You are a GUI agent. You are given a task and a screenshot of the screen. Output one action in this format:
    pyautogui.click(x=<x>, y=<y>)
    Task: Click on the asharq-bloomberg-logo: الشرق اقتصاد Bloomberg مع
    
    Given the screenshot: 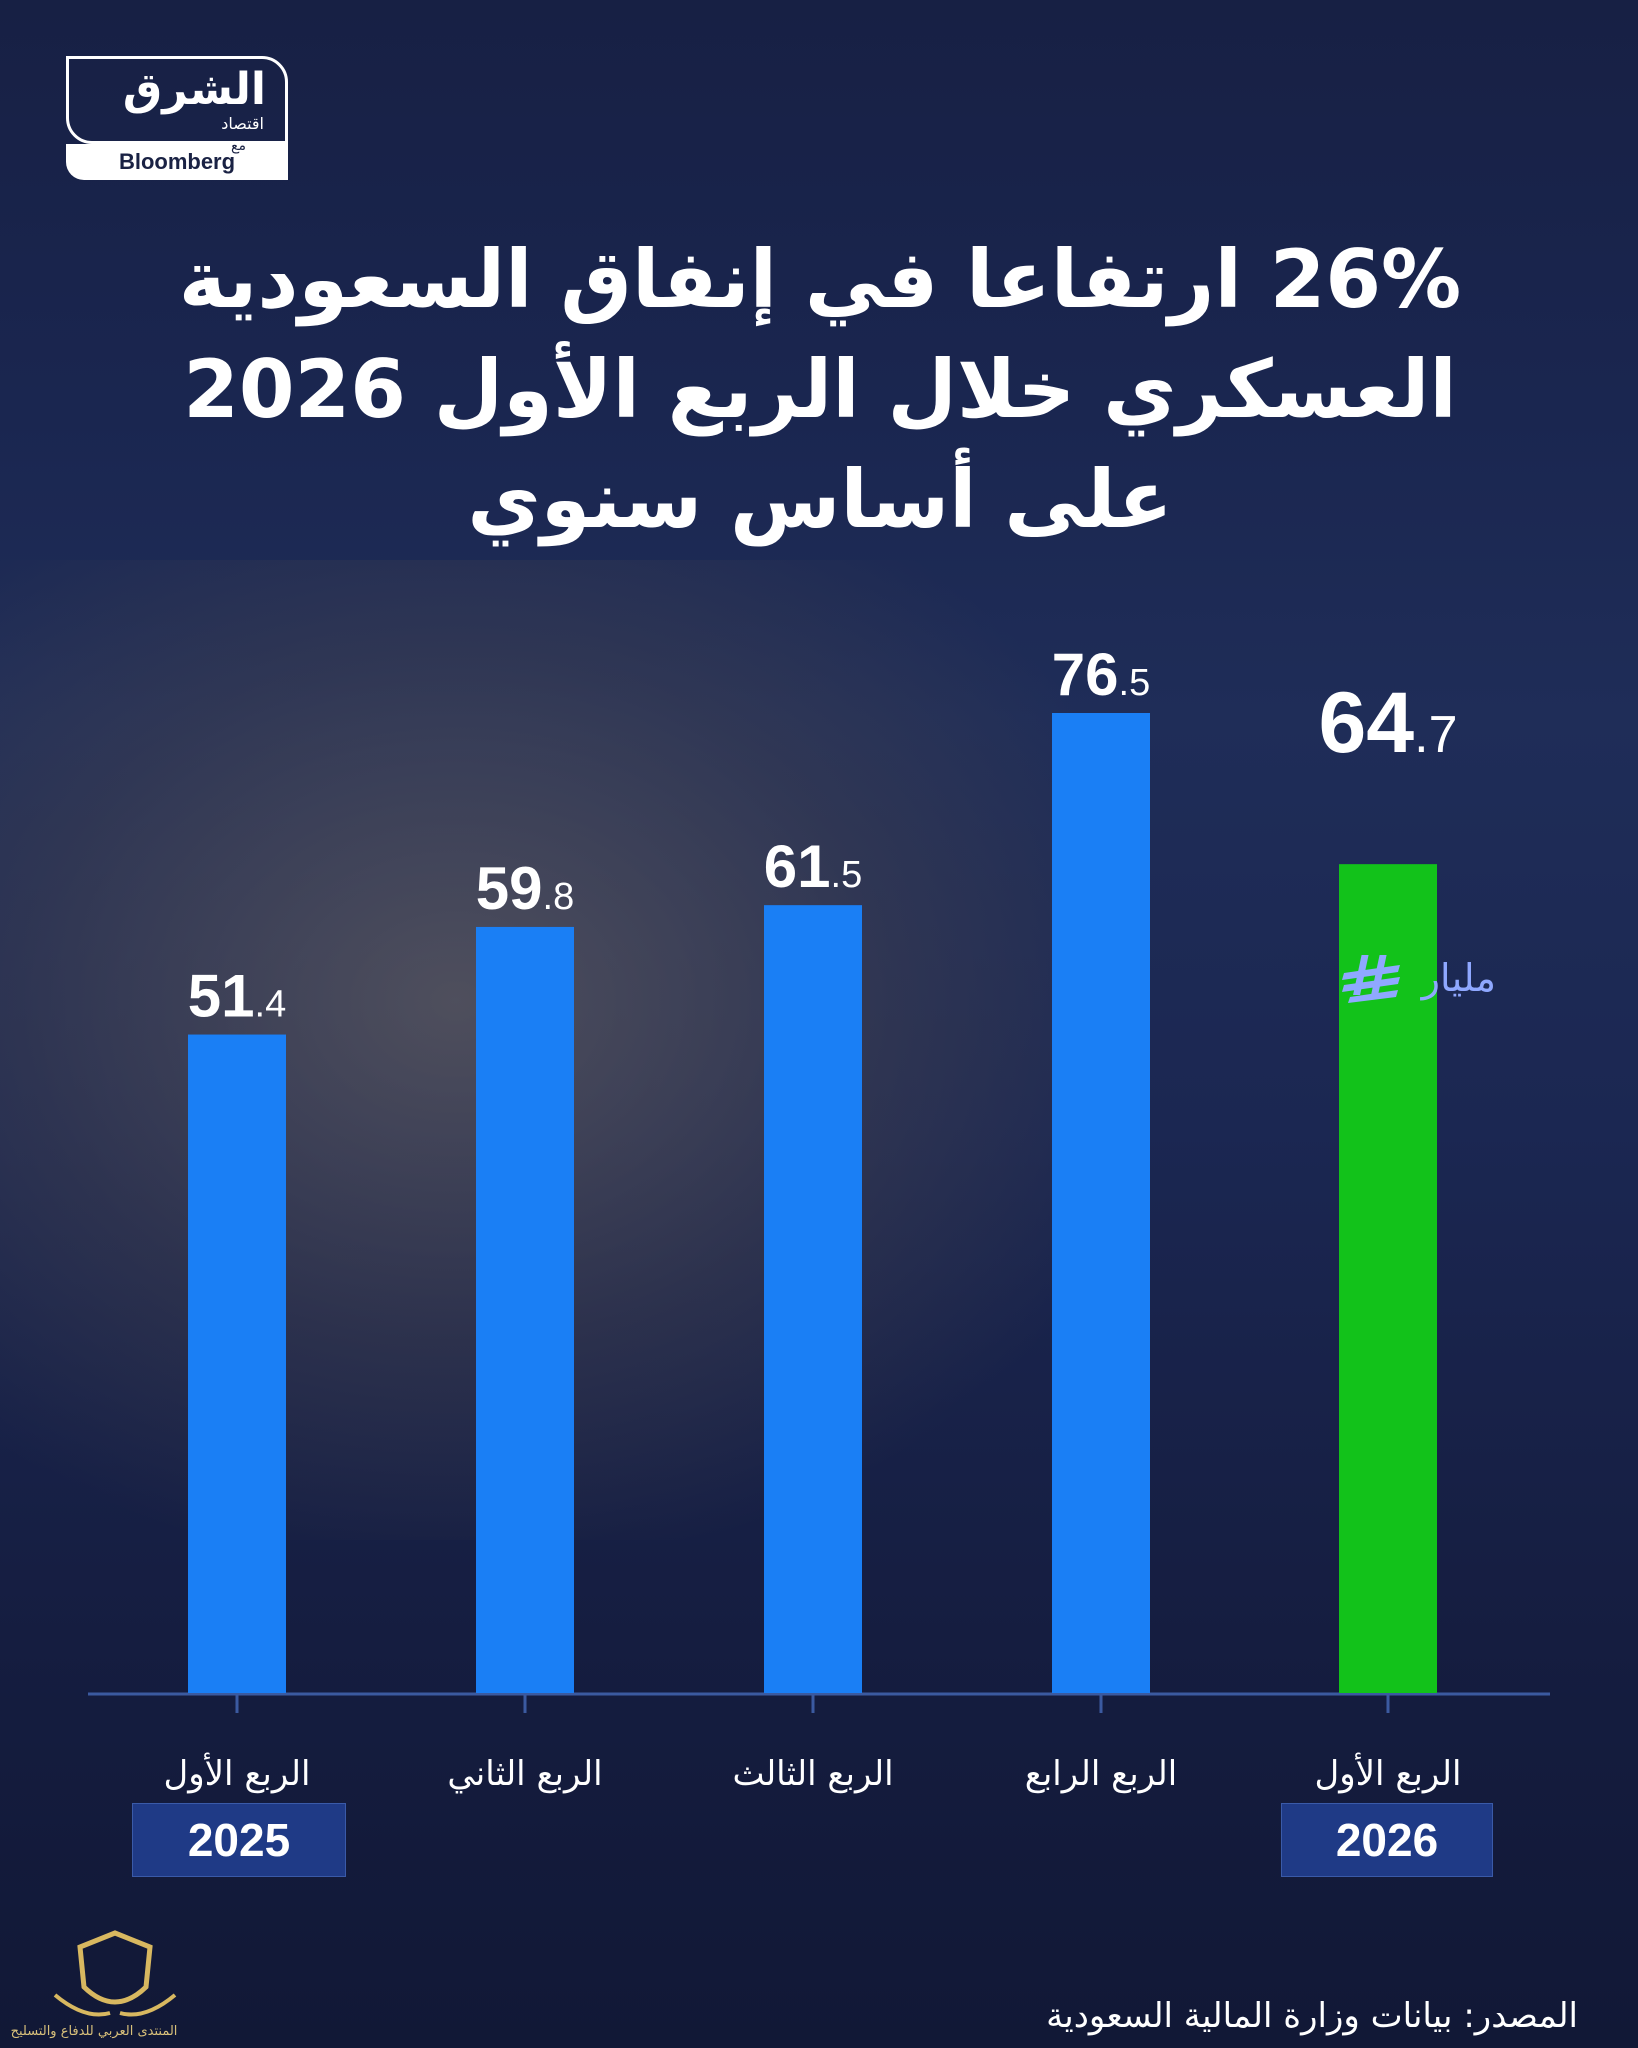 What is the action you would take?
    pyautogui.click(x=177, y=118)
    